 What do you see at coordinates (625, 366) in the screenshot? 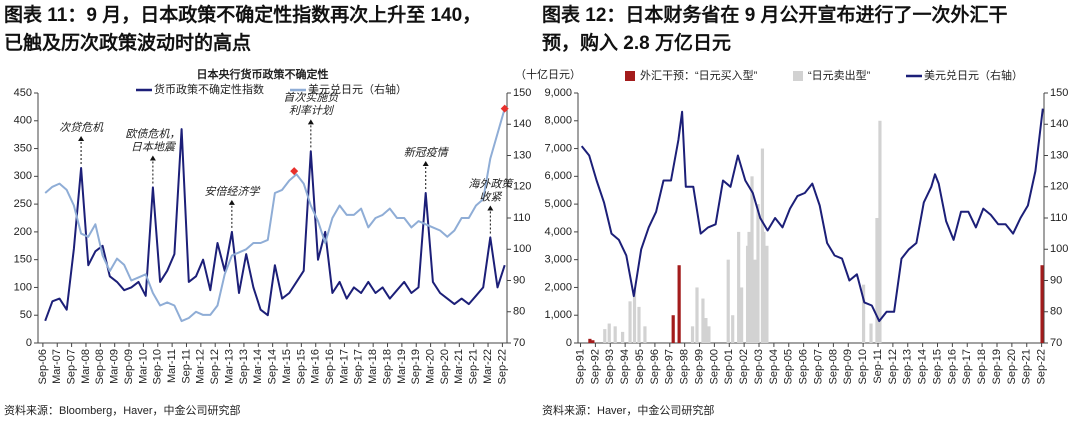
I see `x-tick-label: Sep-94` at bounding box center [625, 366].